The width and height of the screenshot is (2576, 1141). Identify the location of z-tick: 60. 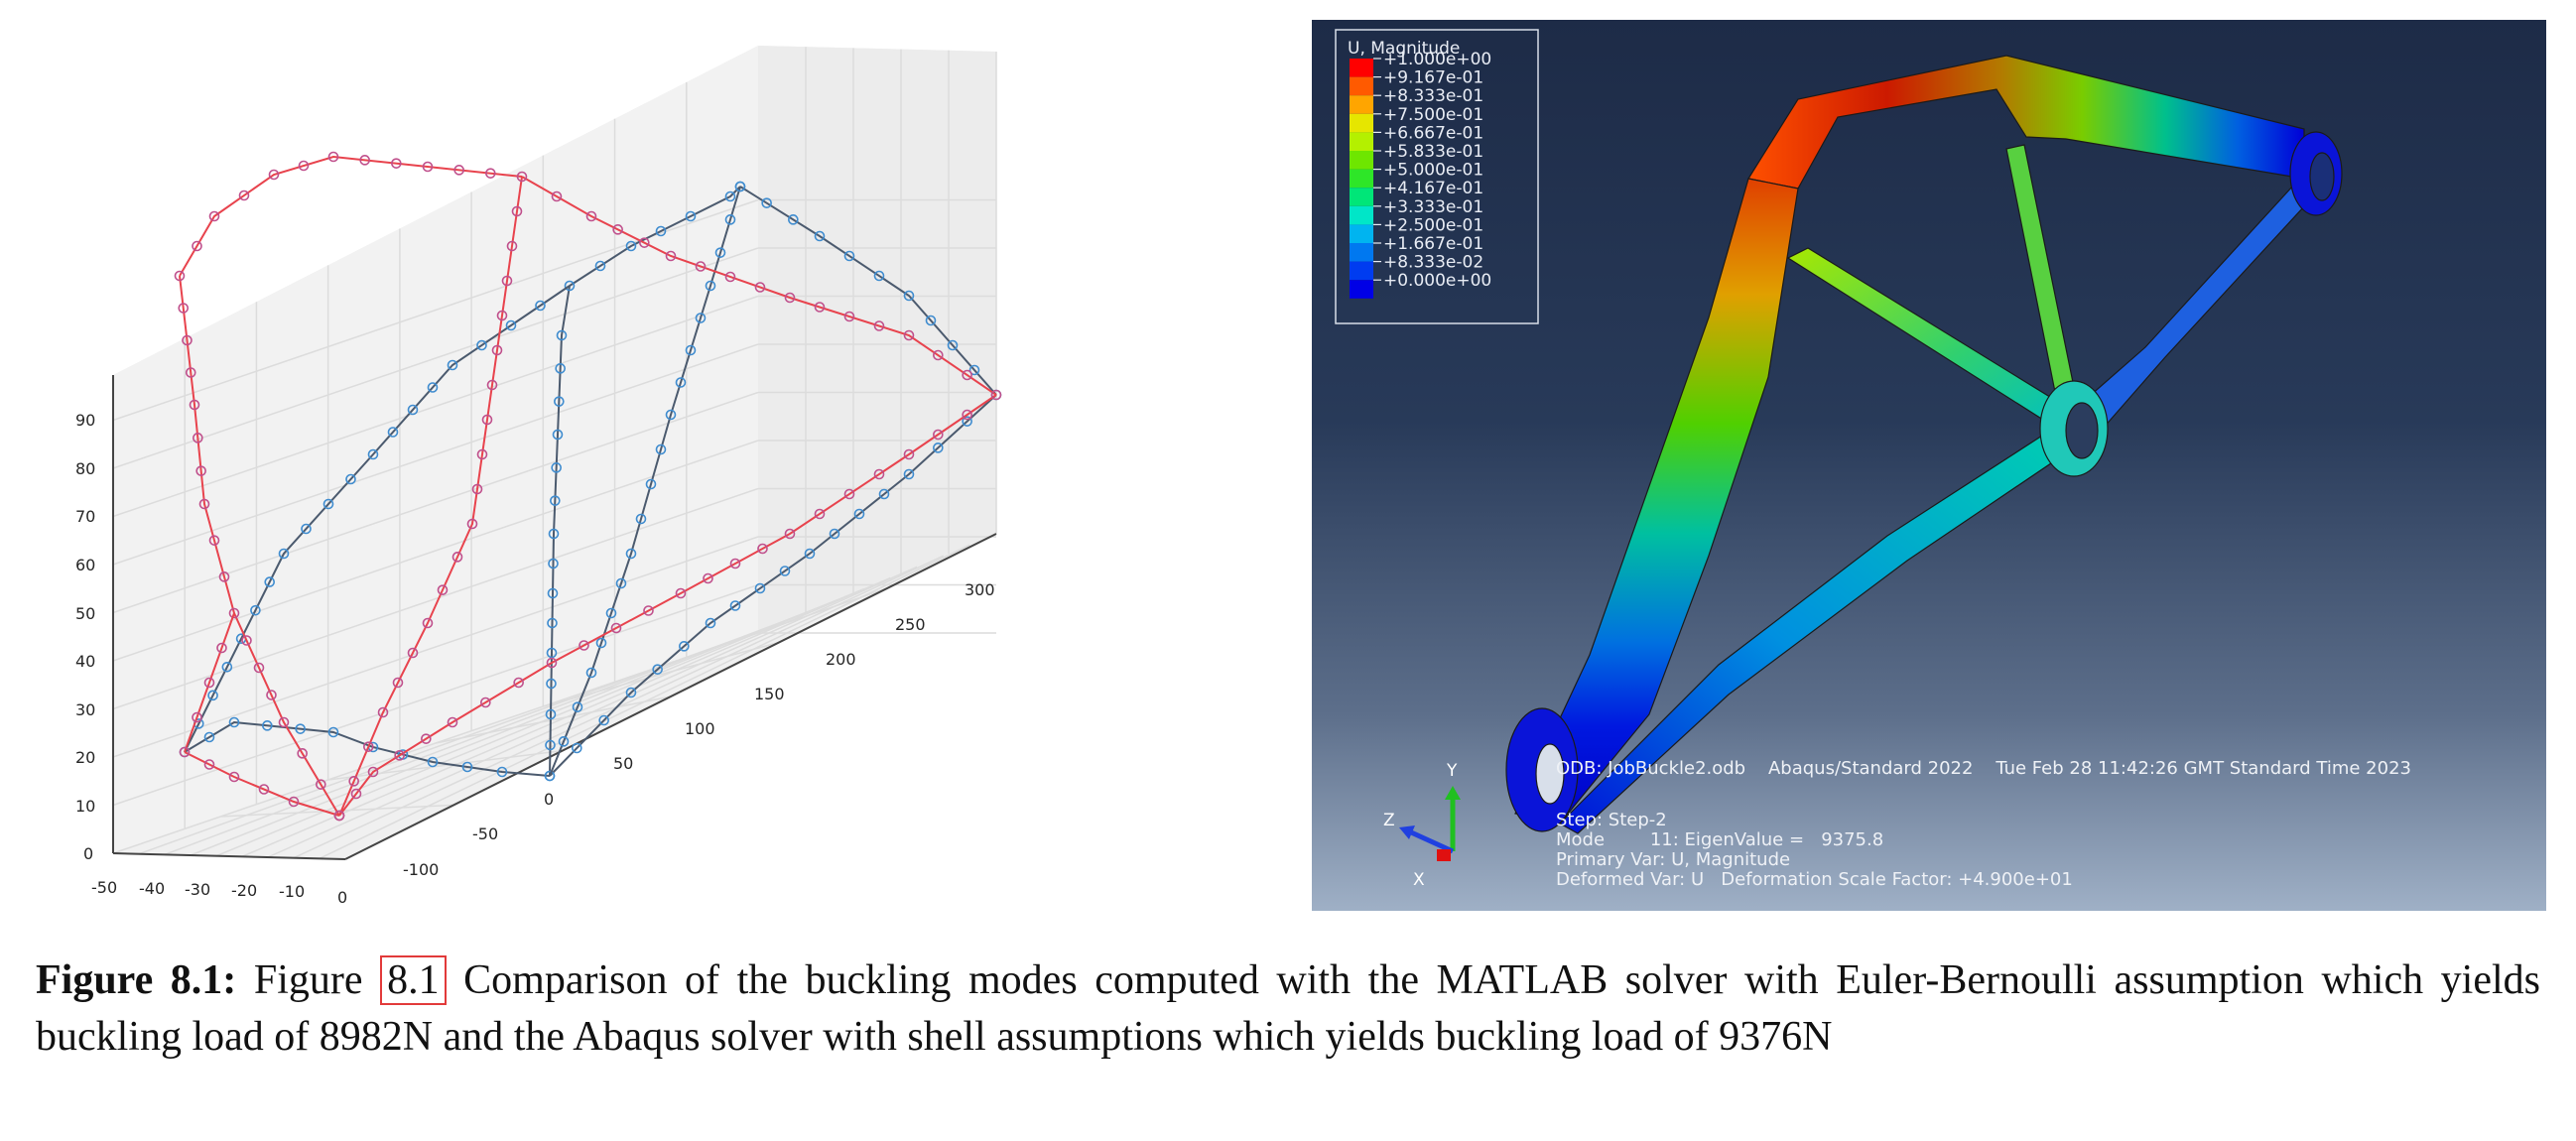
(85, 565).